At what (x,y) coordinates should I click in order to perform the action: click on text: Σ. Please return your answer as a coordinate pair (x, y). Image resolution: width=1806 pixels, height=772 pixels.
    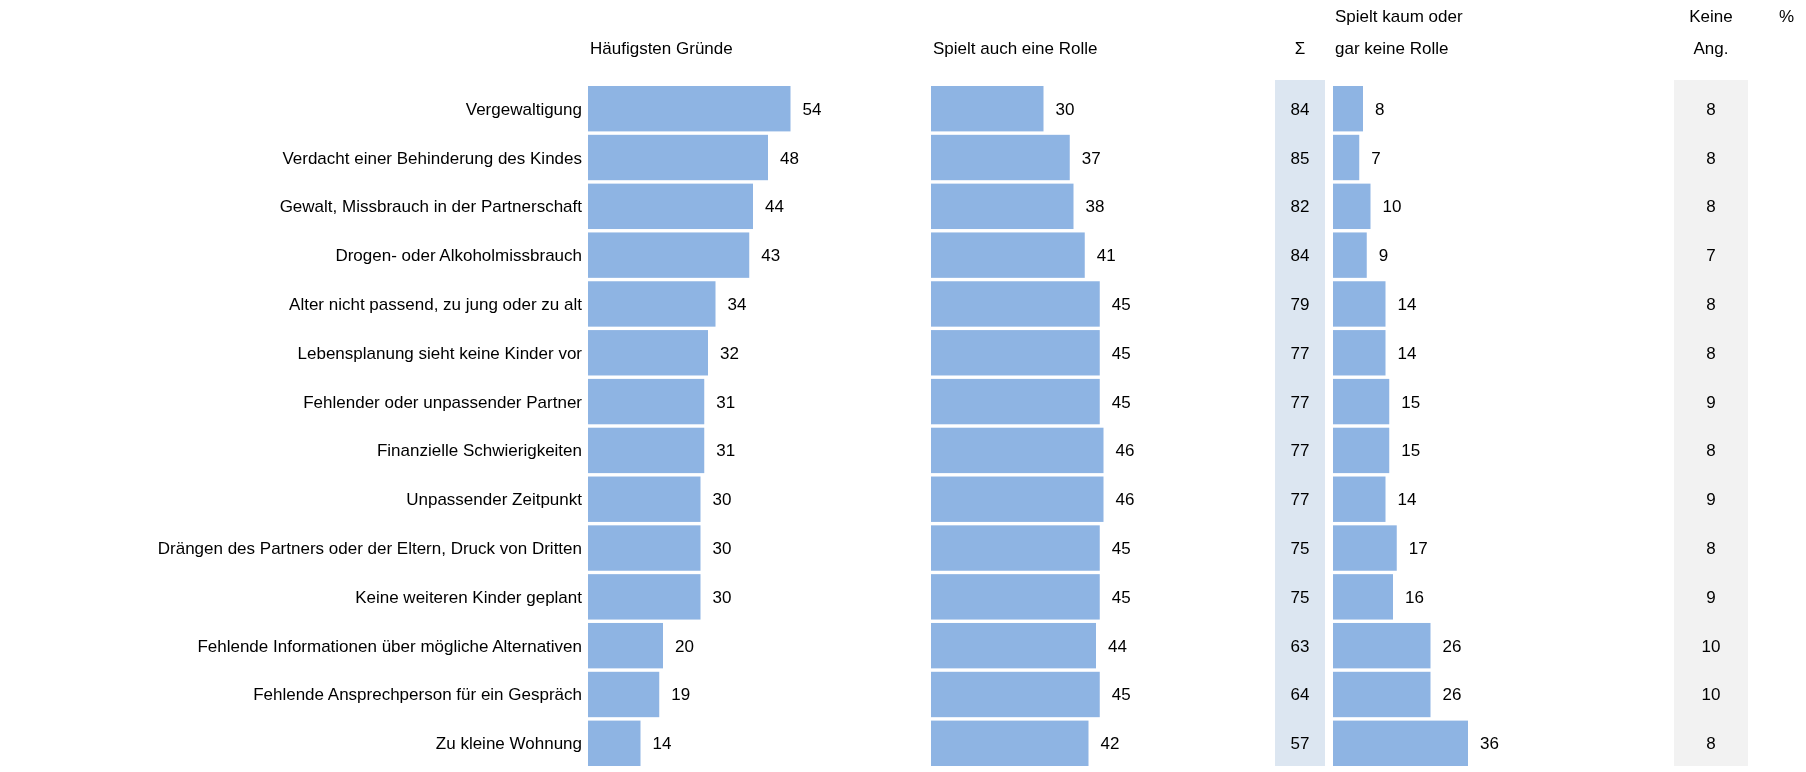
    Looking at the image, I should click on (1300, 48).